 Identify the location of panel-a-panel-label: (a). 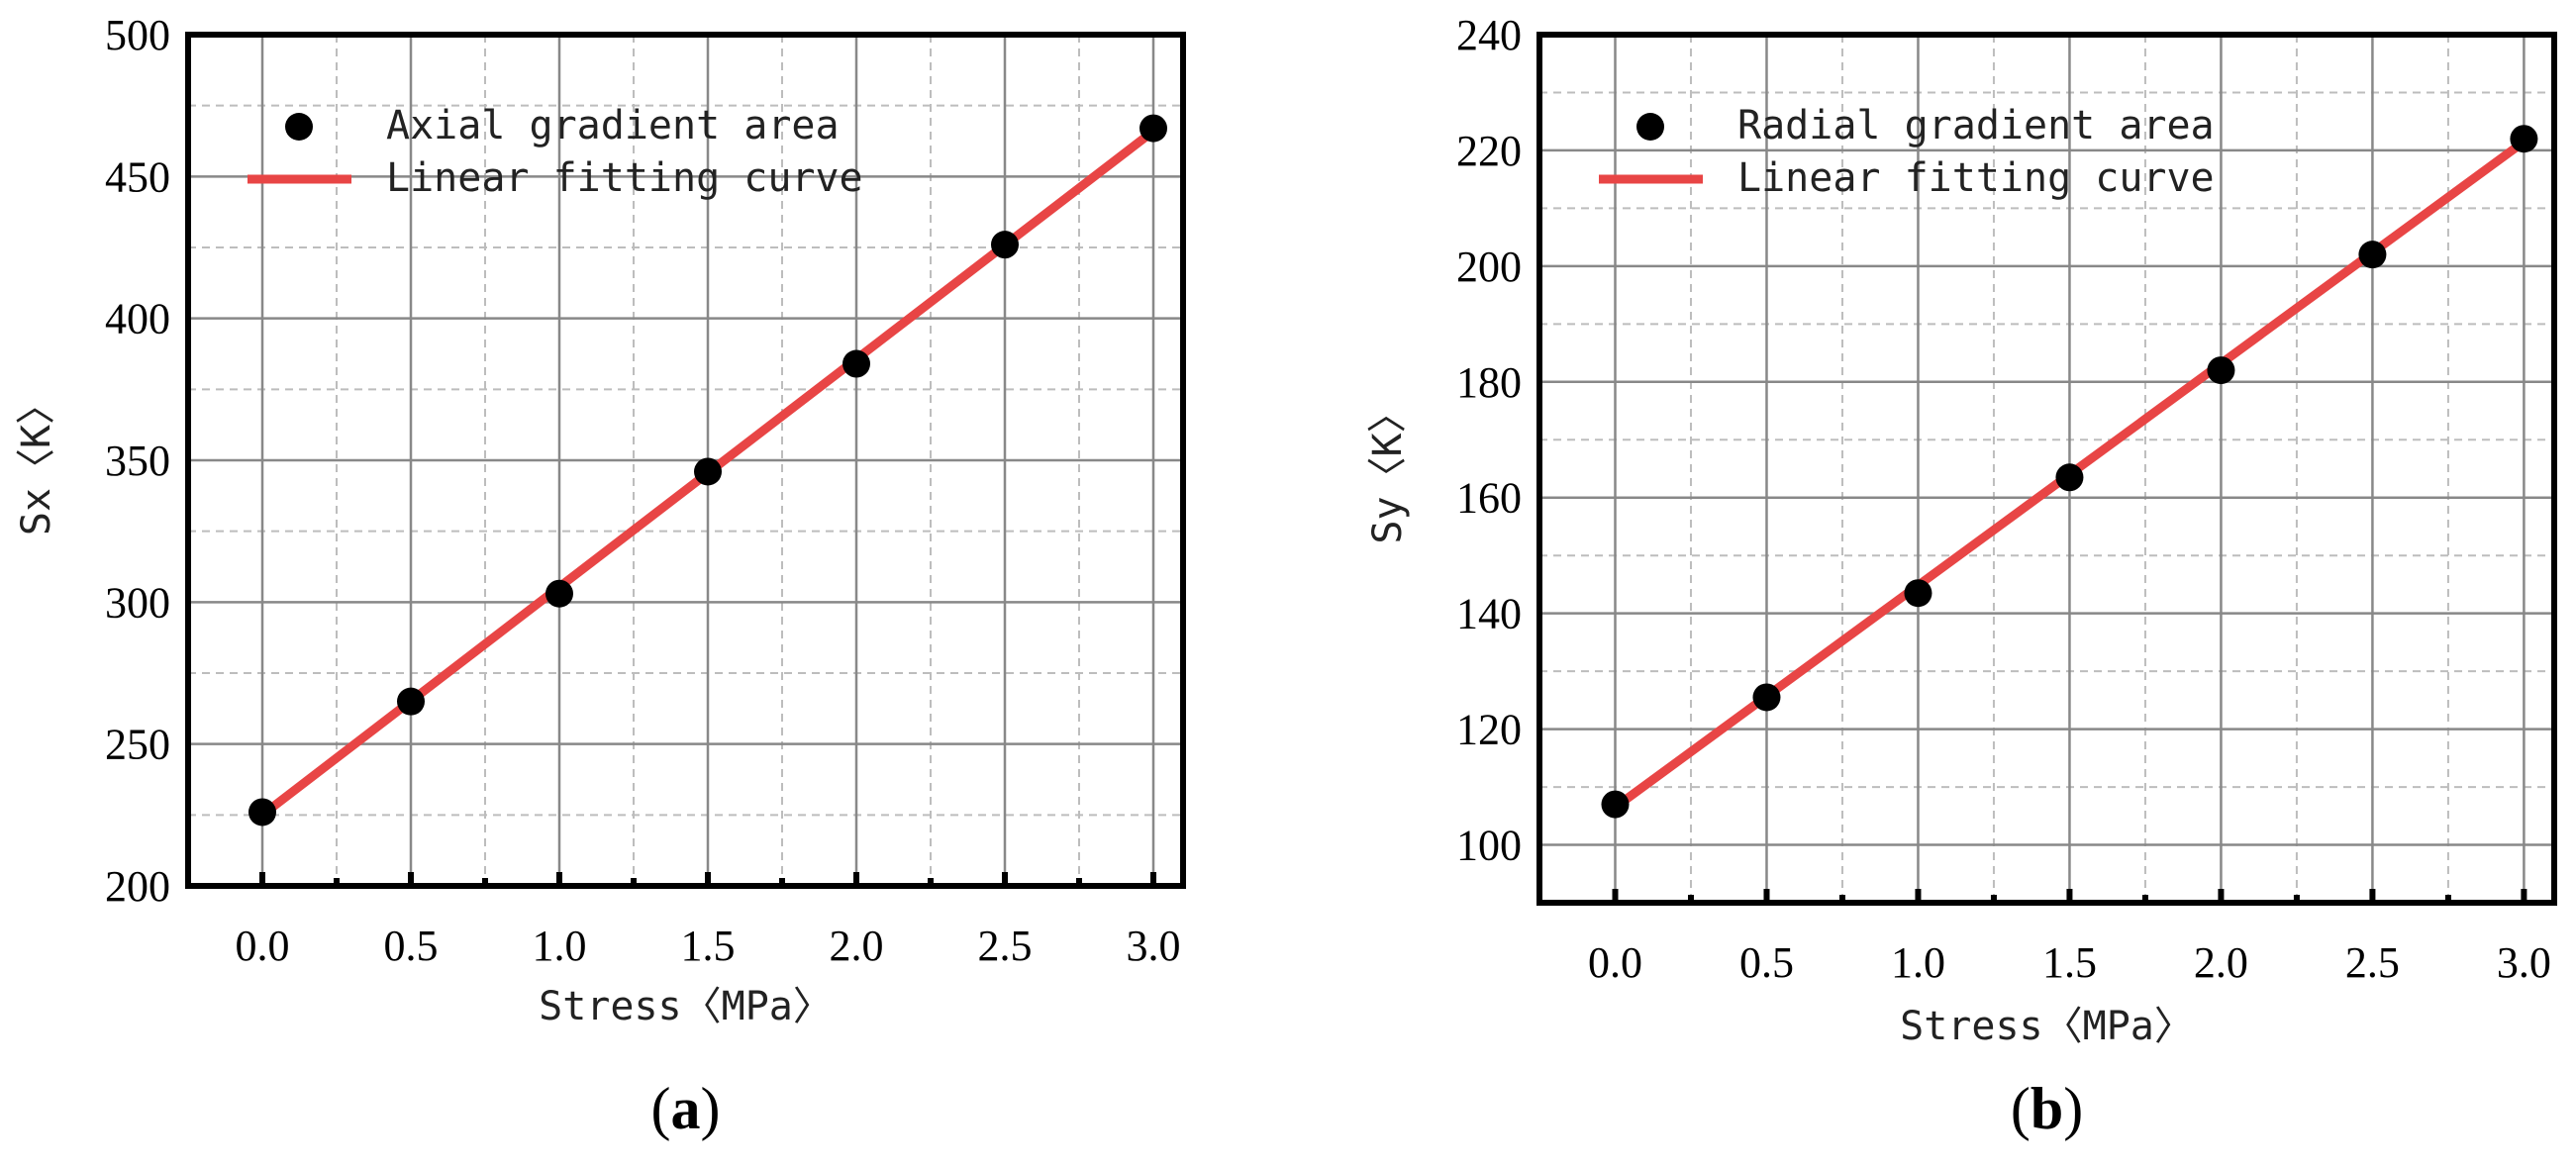
(686, 1108).